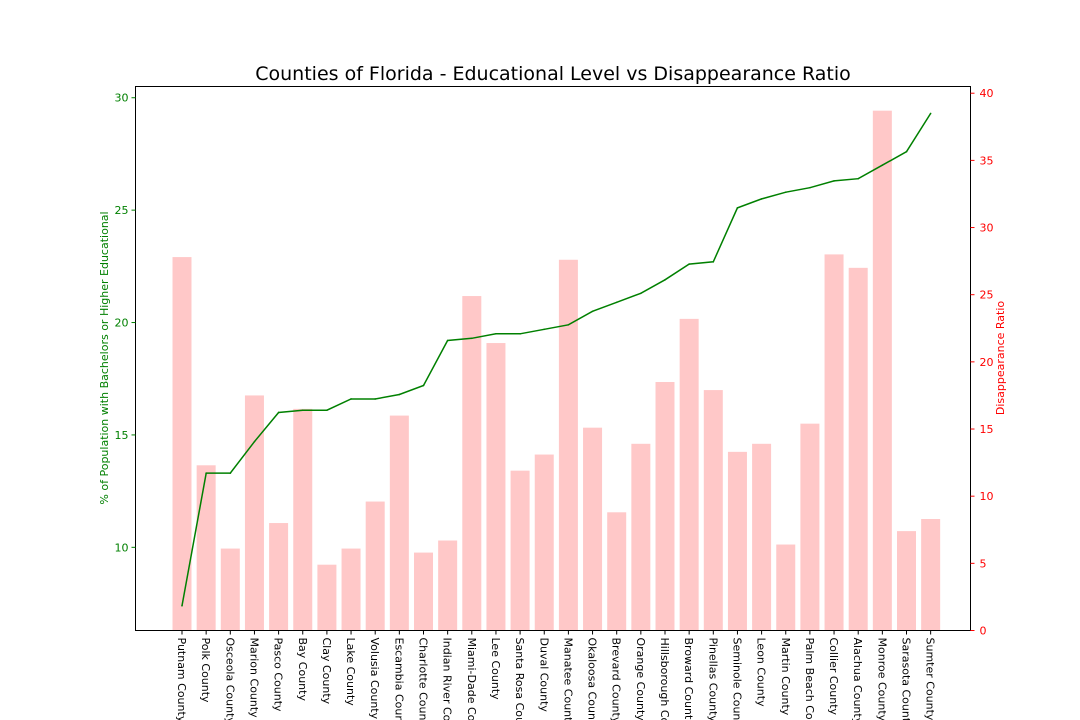 The width and height of the screenshot is (1080, 720). I want to click on x-tick-label: Sarasota County, so click(906, 679).